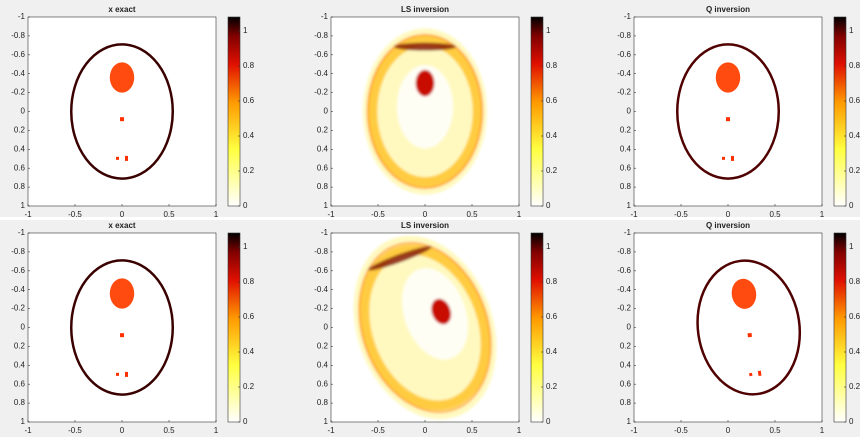  Describe the element at coordinates (425, 107) in the screenshot. I see `center` at that location.